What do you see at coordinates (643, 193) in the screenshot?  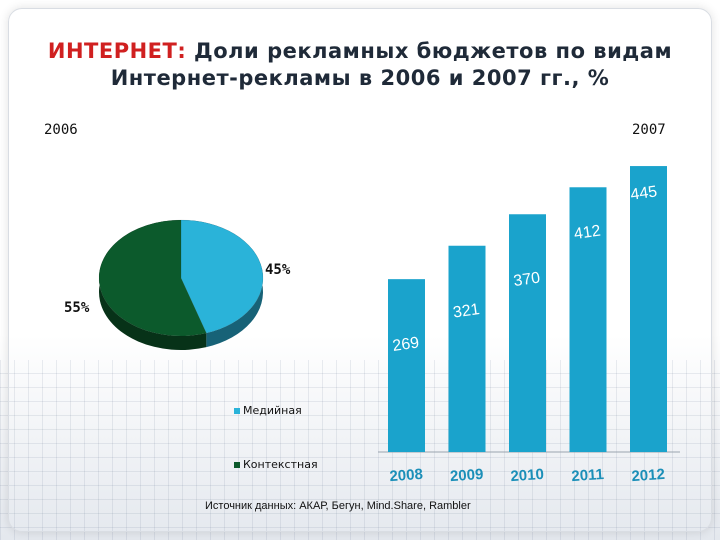 I see `bar-value-label-2012: 445` at bounding box center [643, 193].